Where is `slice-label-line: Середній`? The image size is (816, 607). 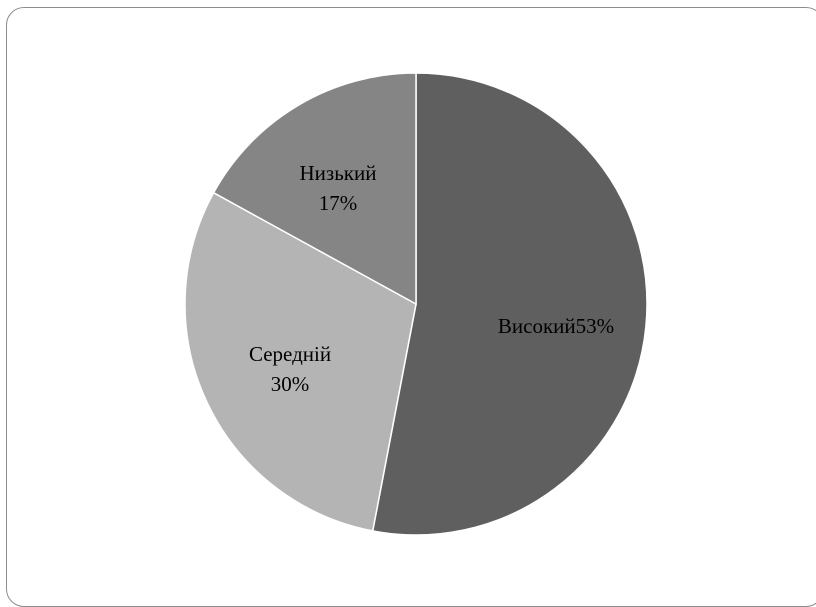
slice-label-line: Середній is located at coordinates (290, 354).